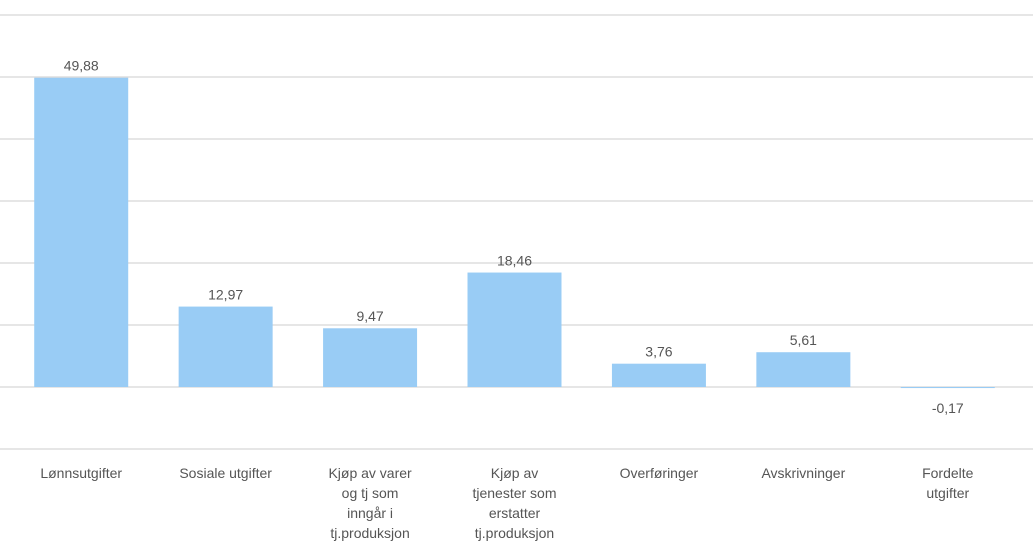 Image resolution: width=1033 pixels, height=559 pixels. I want to click on x-tick-label: Avskrivninger, so click(803, 473).